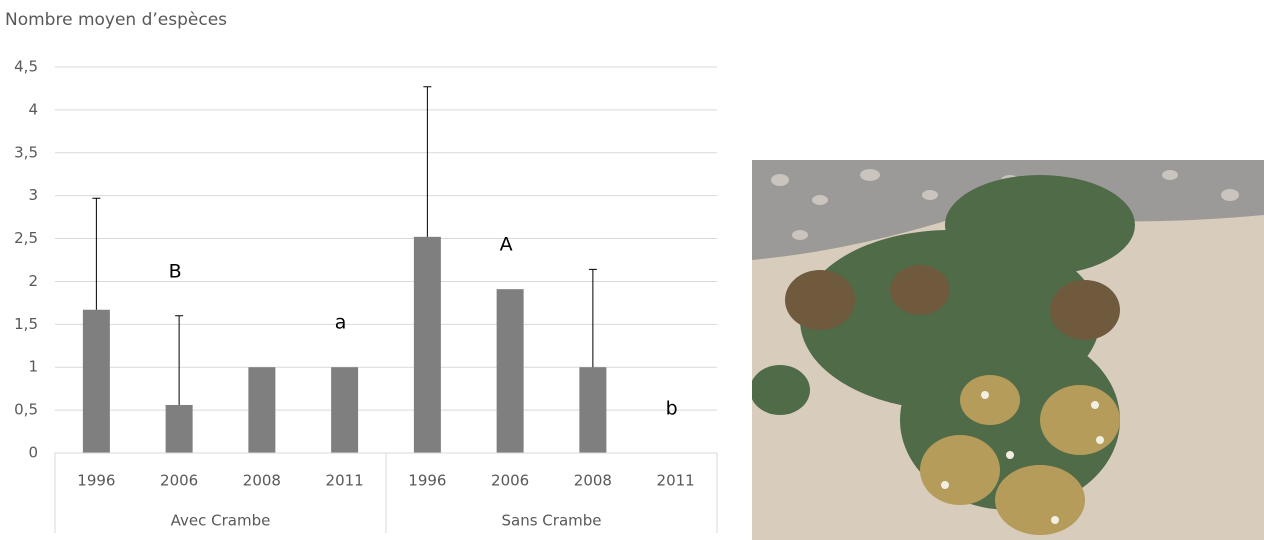  Describe the element at coordinates (33, 195) in the screenshot. I see `y-tick-label: 3` at that location.